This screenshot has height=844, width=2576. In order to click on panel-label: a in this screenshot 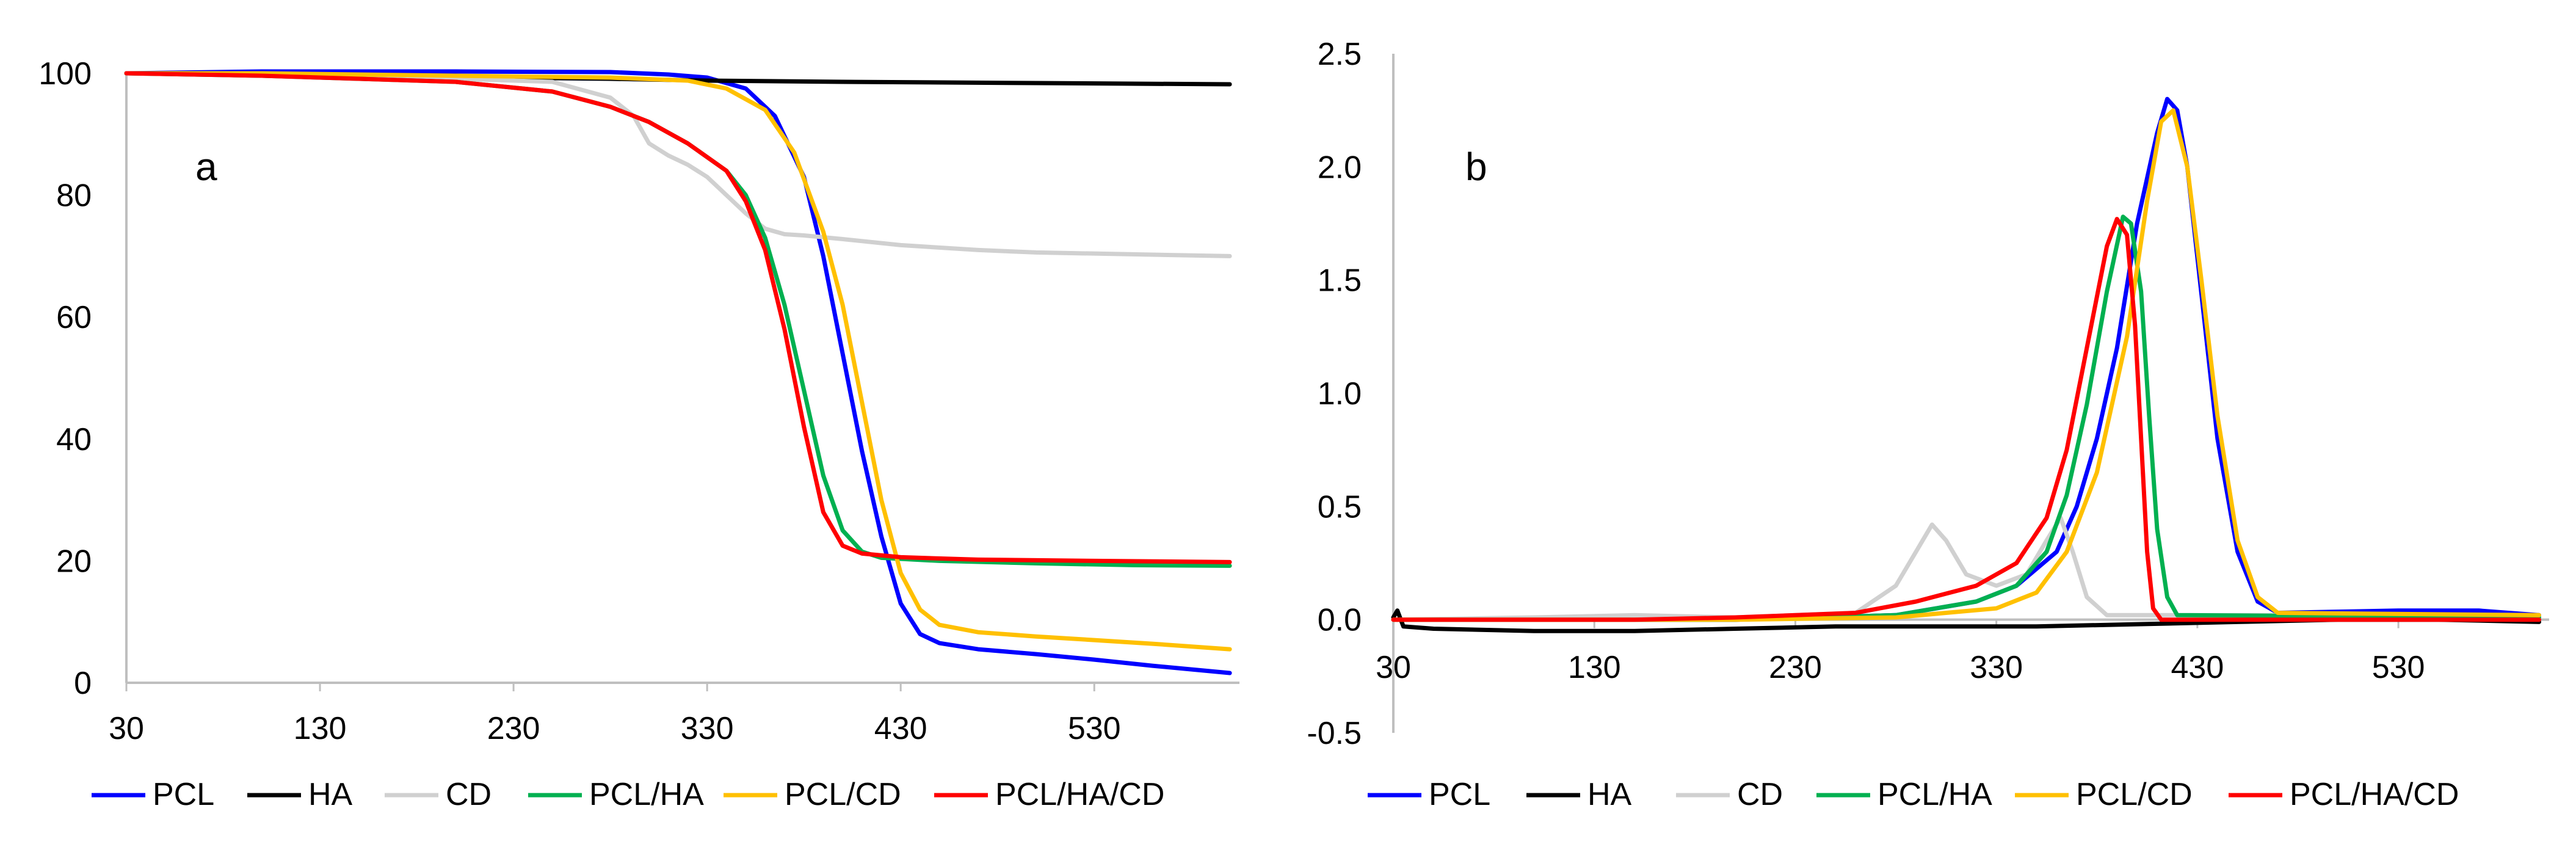, I will do `click(206, 167)`.